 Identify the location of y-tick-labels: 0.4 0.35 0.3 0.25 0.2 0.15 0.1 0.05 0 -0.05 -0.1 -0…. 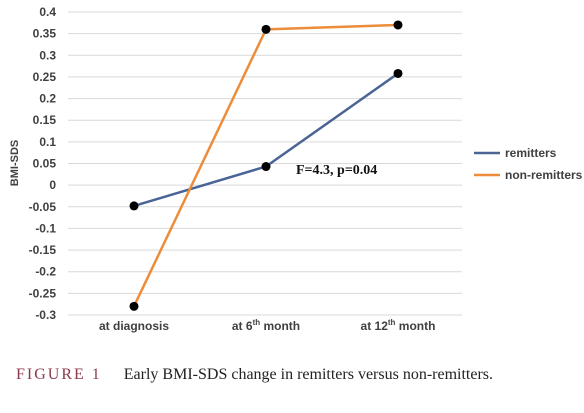
(43, 163).